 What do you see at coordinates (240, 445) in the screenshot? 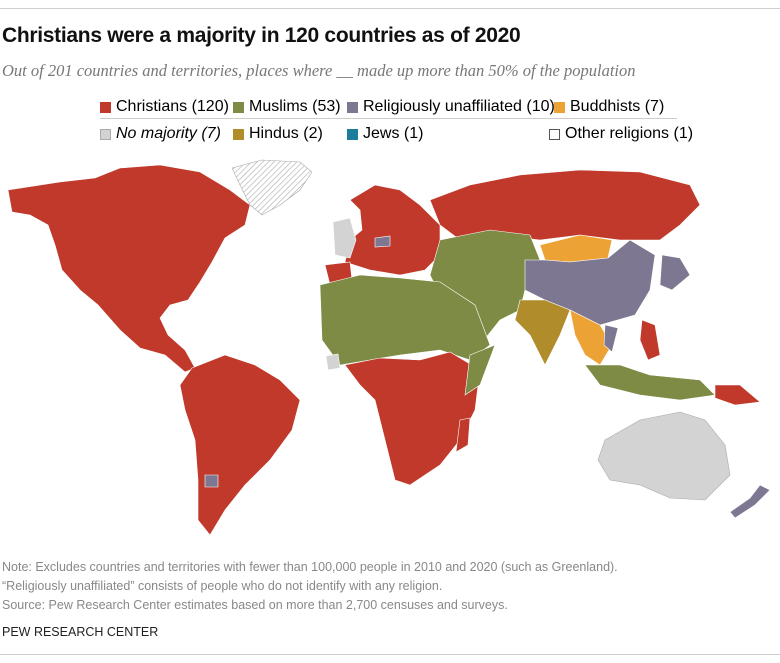
I see `region-south-america` at bounding box center [240, 445].